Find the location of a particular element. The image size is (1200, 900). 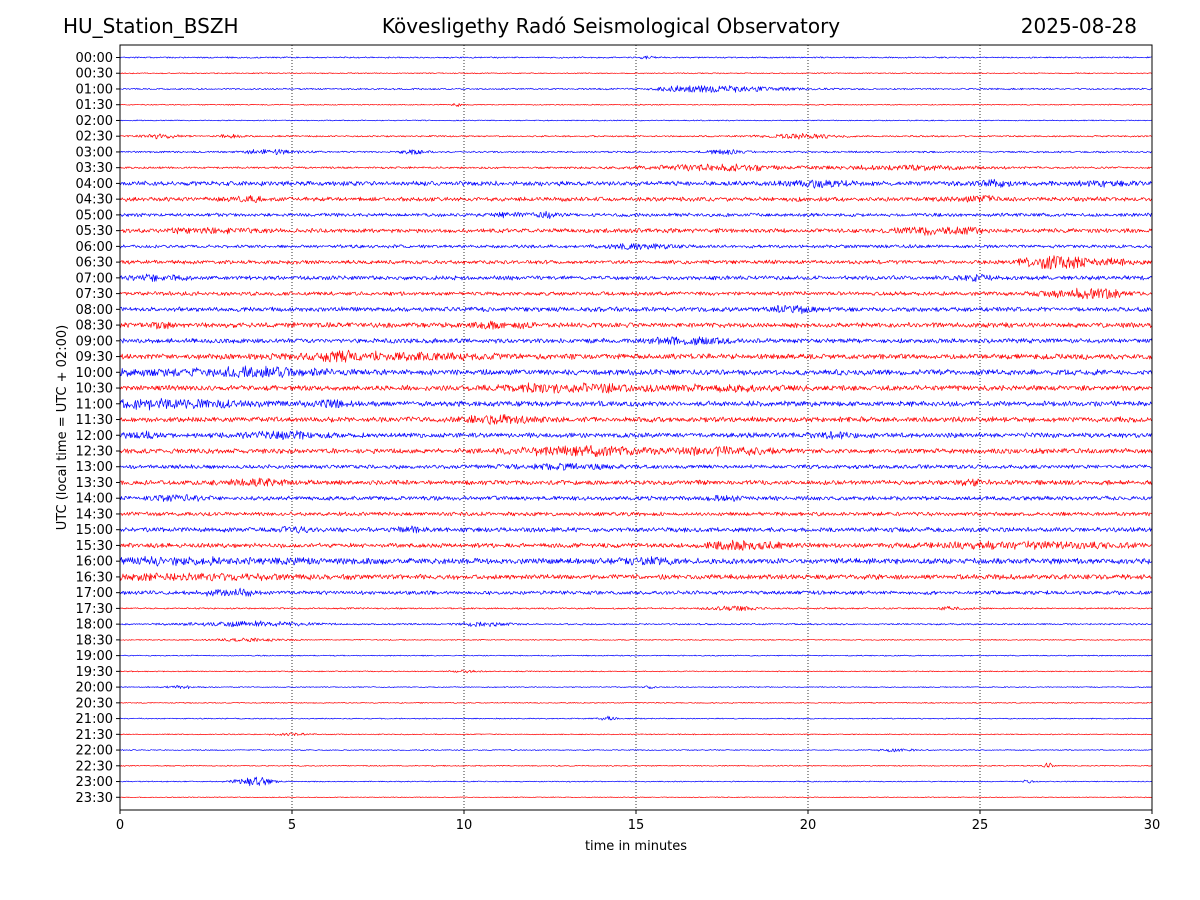

x-tick-label: 15 is located at coordinates (636, 825).